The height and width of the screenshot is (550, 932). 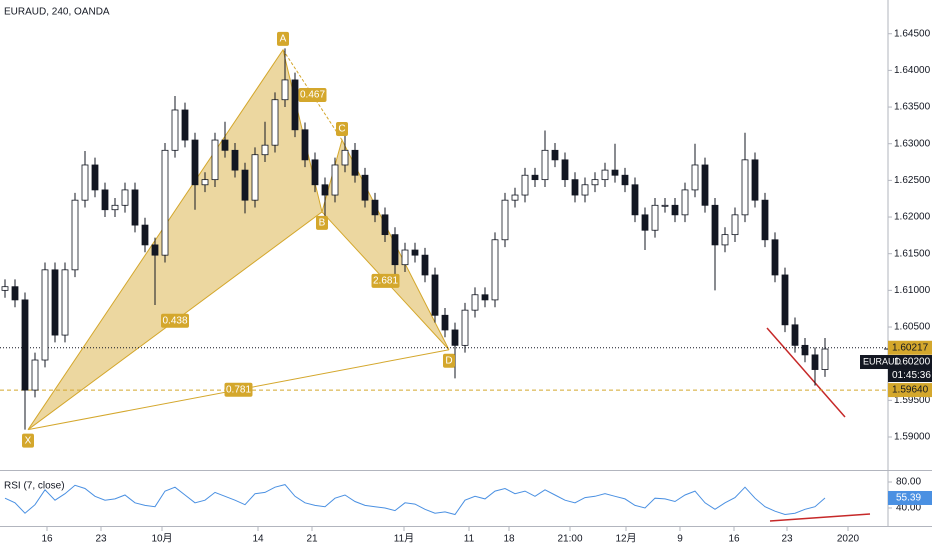 I want to click on ratio-label: 0.781, so click(x=238, y=389).